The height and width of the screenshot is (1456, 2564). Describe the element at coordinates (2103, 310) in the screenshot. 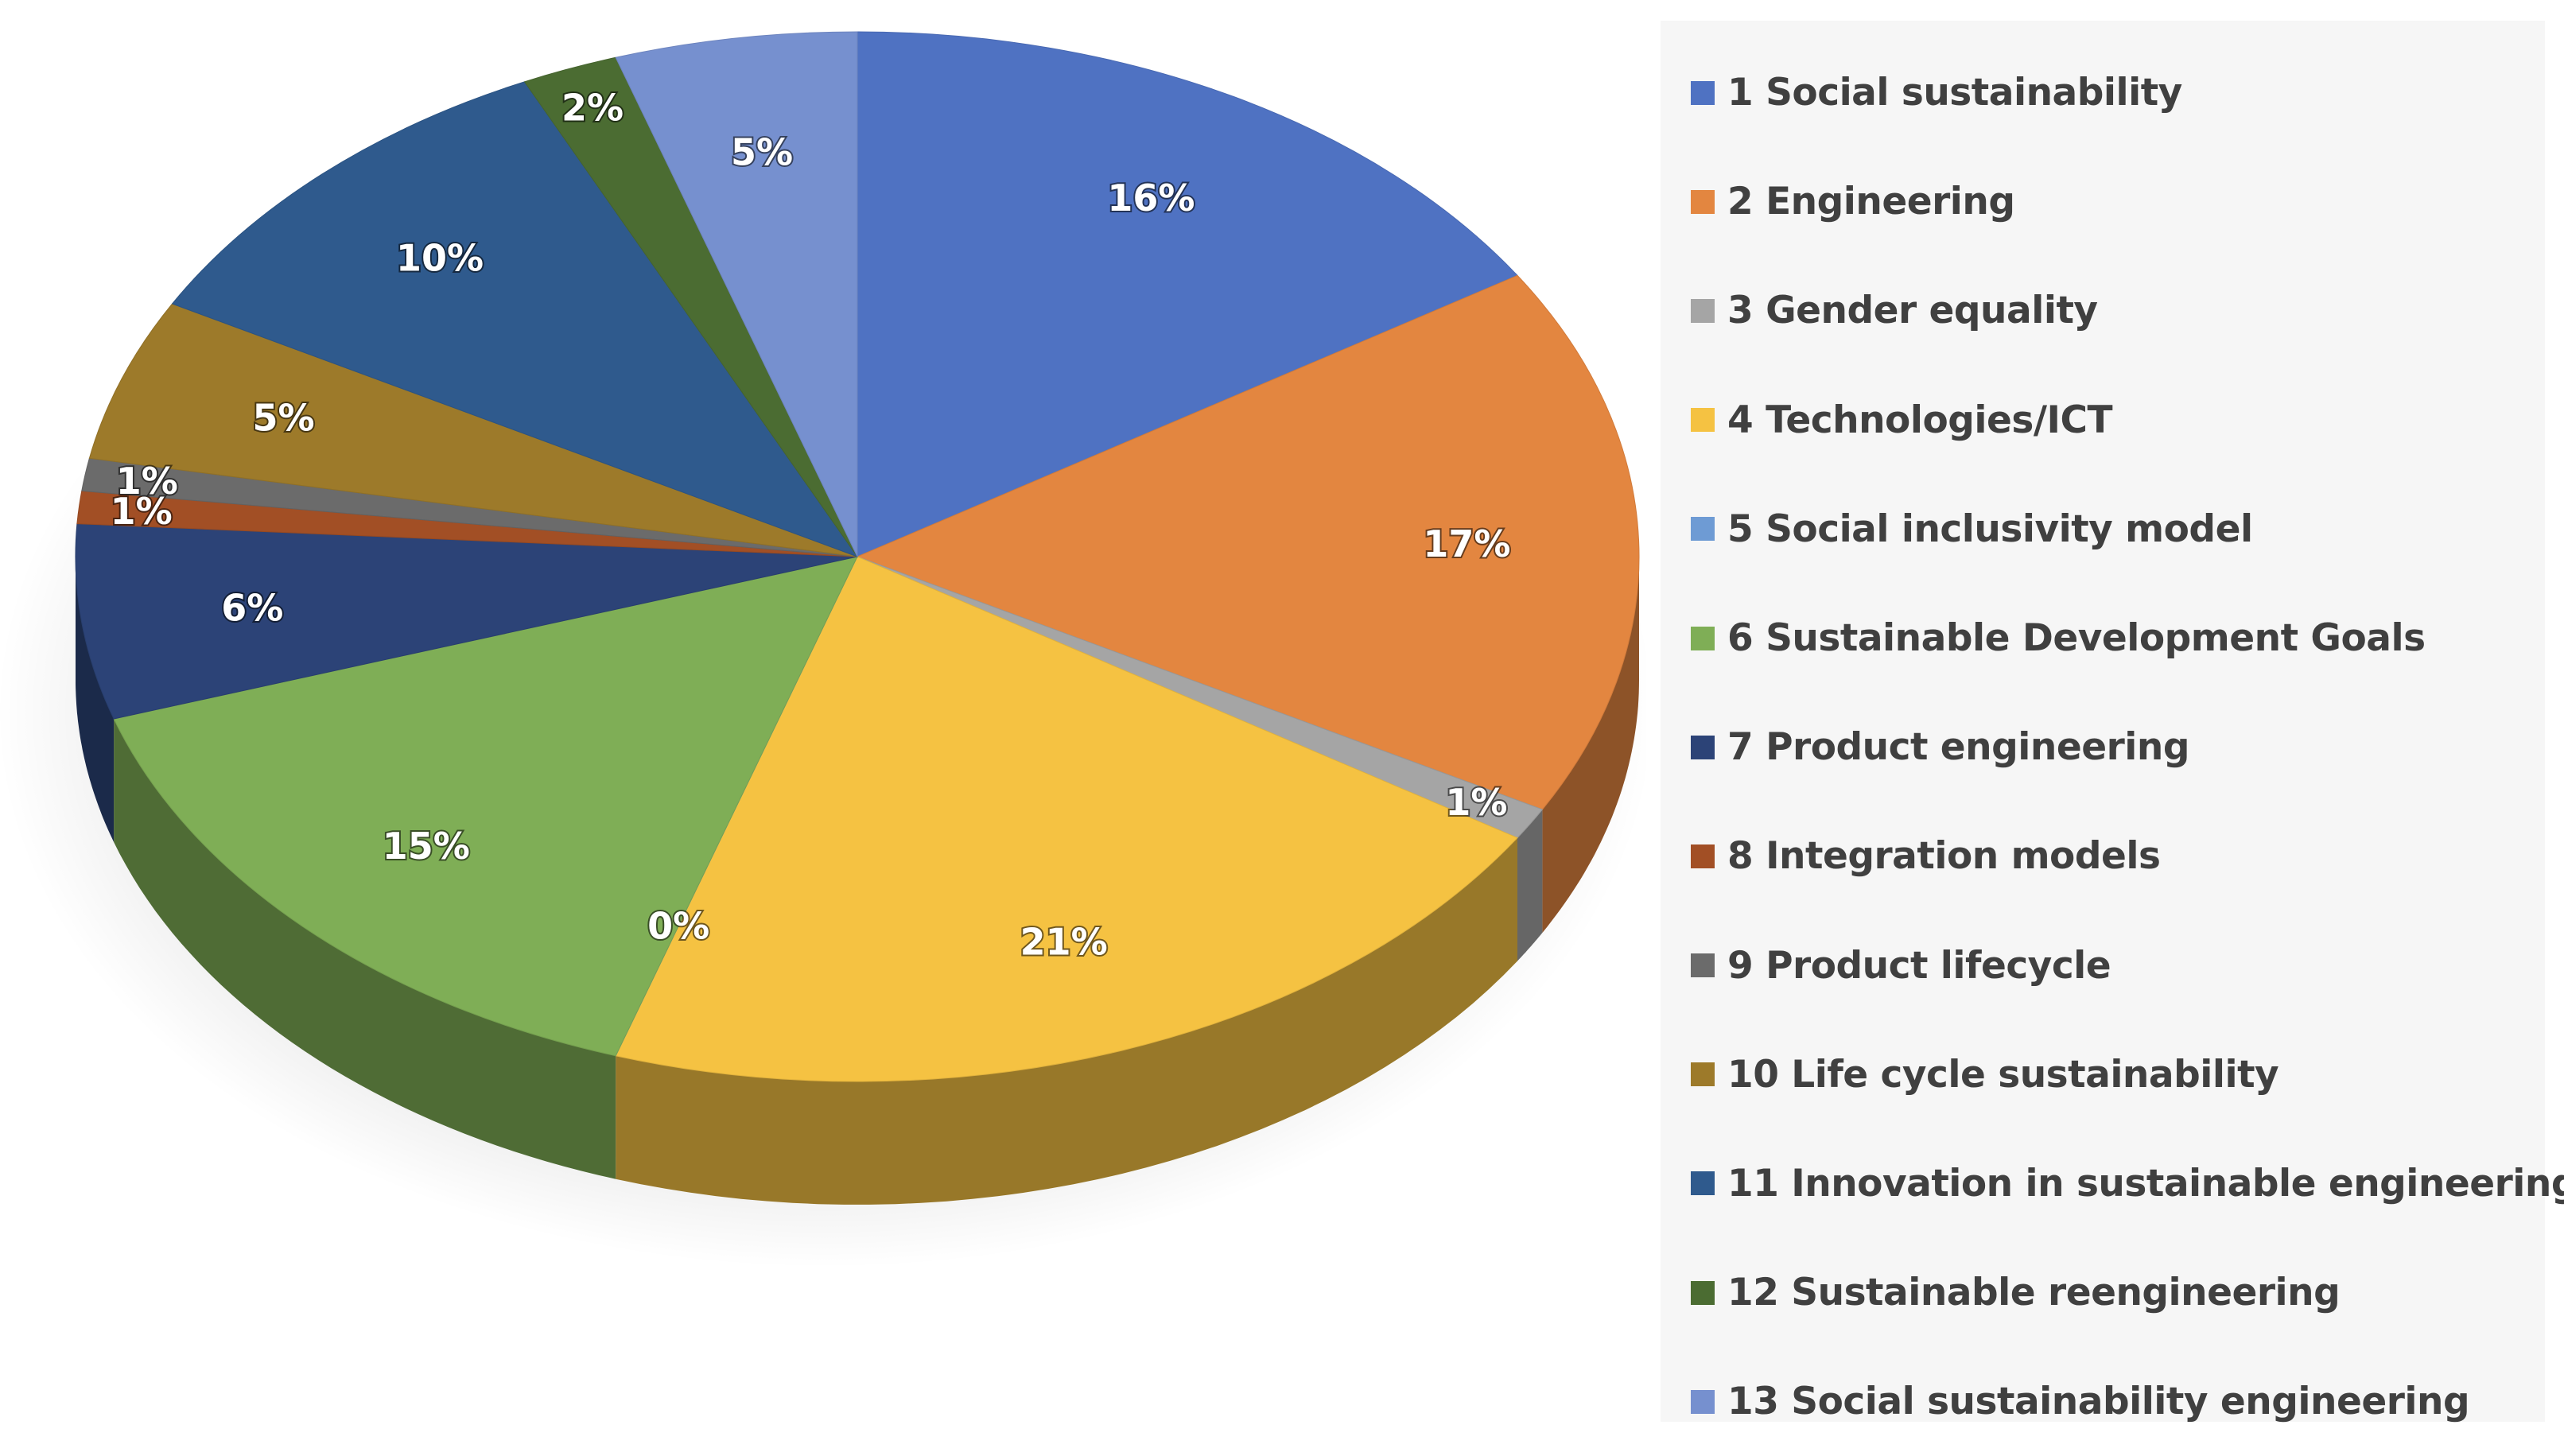

I see `legend-item-3: 3 Gender equality` at that location.